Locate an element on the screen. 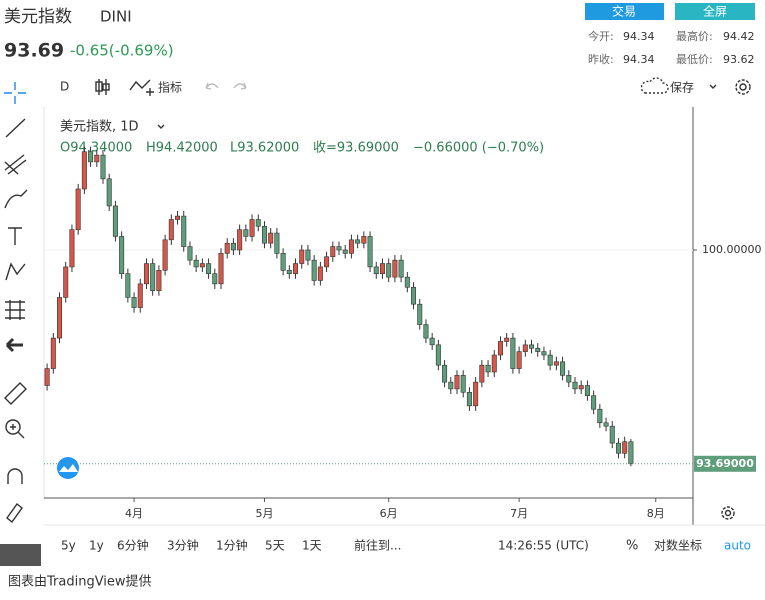  legend-menu-icon is located at coordinates (161, 126).